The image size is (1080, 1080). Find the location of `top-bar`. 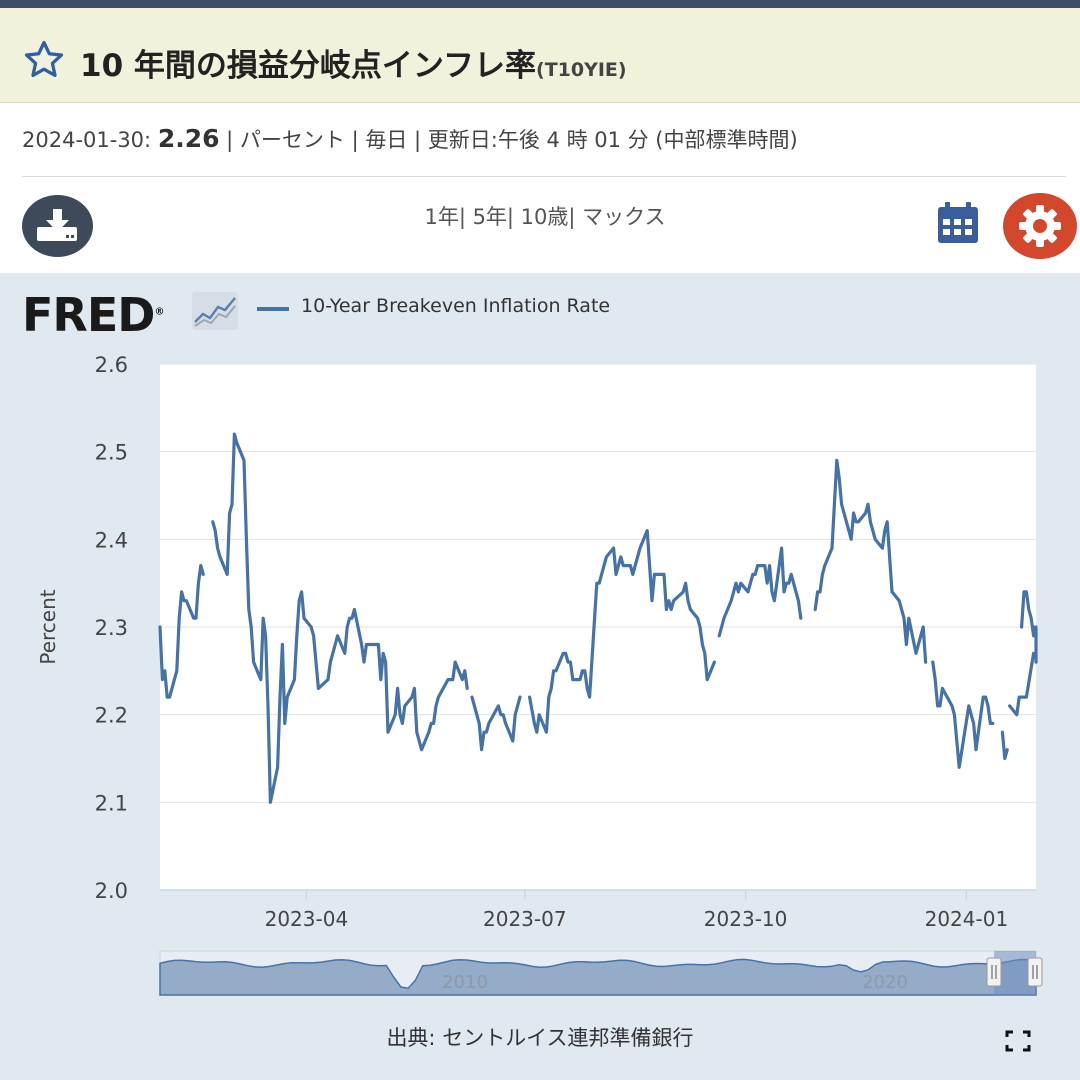

top-bar is located at coordinates (540, 4).